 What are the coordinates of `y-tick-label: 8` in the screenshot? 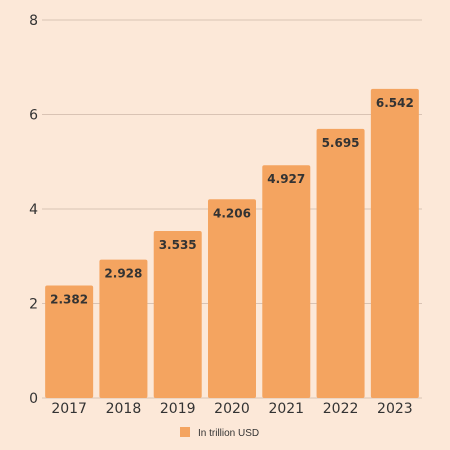 It's located at (33, 21).